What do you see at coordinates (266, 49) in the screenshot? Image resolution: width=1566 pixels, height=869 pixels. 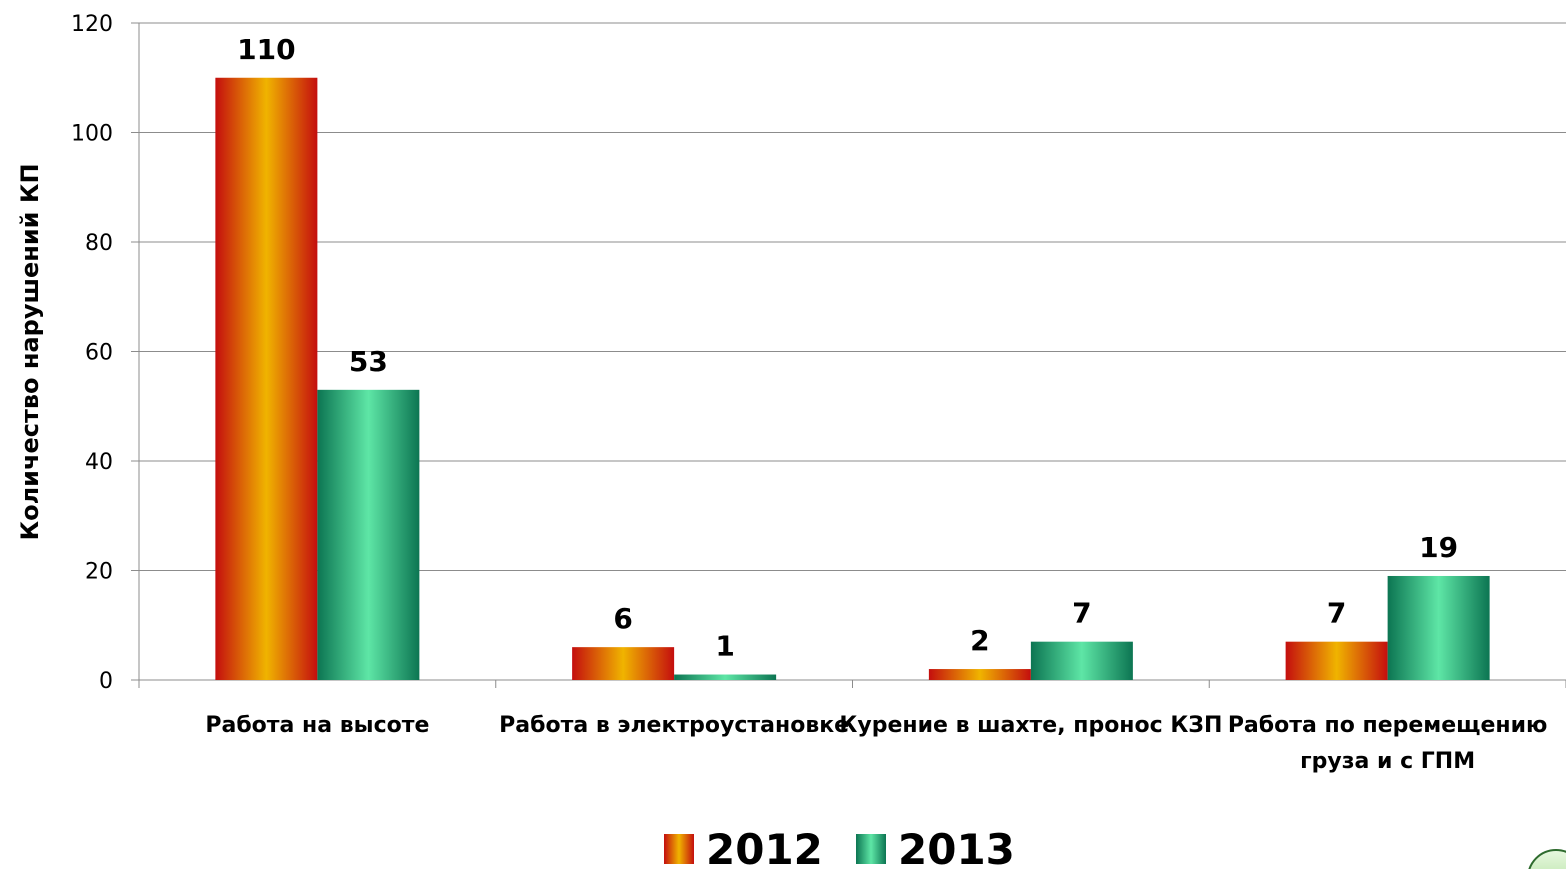 I see `data-label: 110` at bounding box center [266, 49].